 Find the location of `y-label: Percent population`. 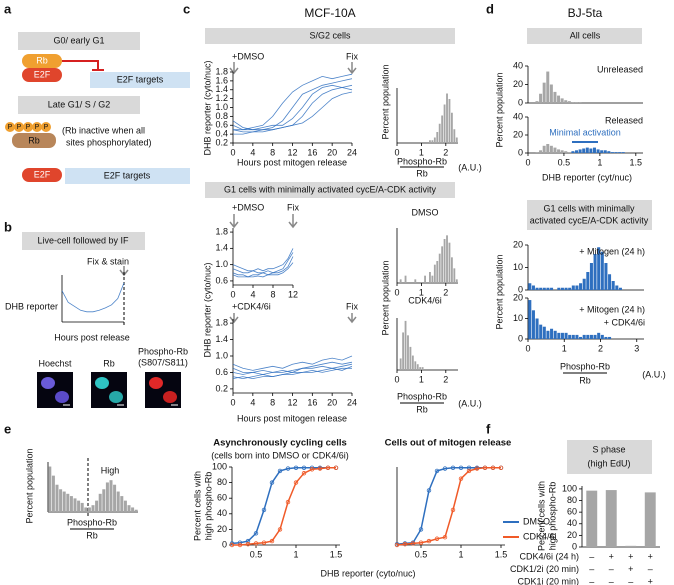

y-label: Percent population is located at coordinates (385, 101).